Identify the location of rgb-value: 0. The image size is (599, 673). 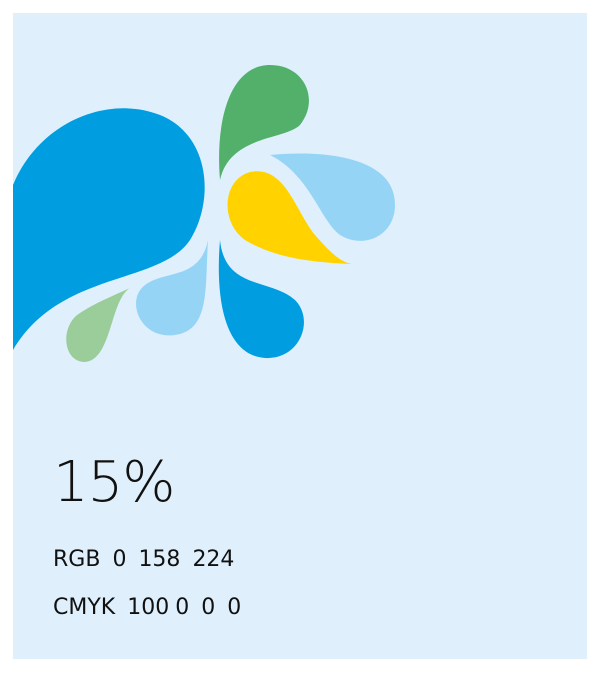
(119, 559).